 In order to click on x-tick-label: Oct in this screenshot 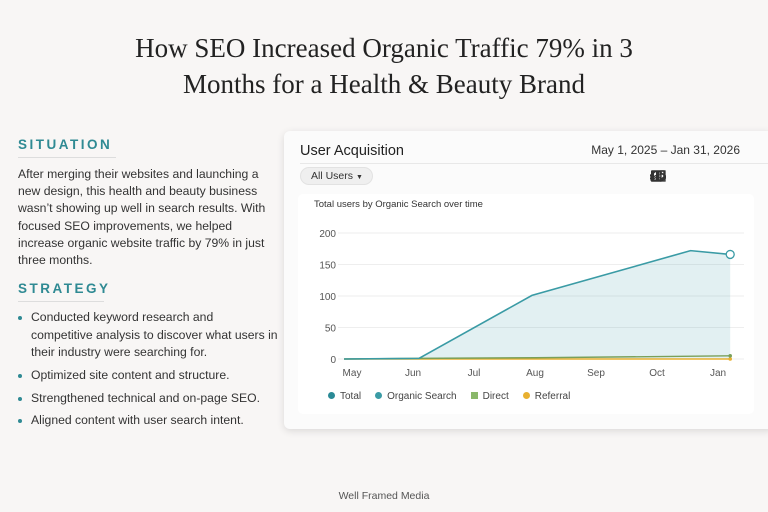, I will do `click(657, 373)`.